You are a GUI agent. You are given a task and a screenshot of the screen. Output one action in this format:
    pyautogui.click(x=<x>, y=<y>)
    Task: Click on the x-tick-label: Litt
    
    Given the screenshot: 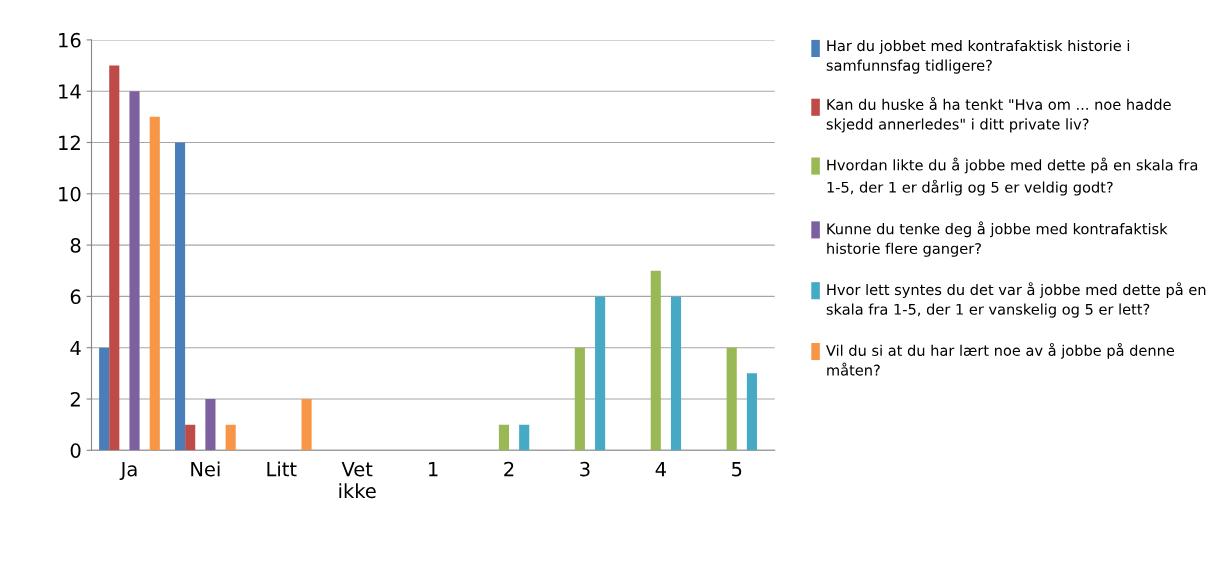 What is the action you would take?
    pyautogui.click(x=282, y=469)
    